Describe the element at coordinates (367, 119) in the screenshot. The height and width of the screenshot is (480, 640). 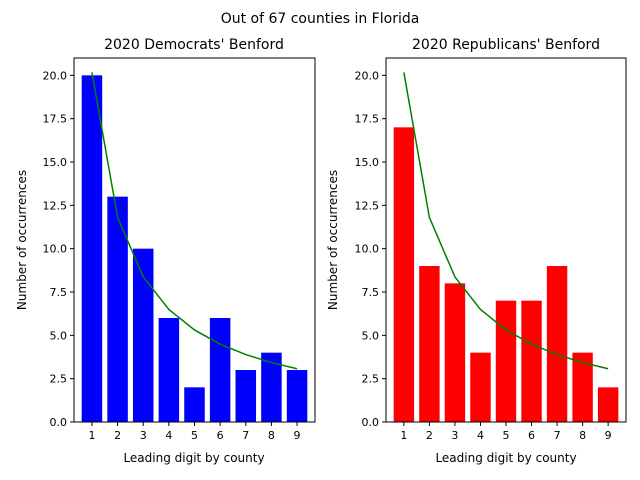
I see `republicans-y-tick-label-7: 17.5` at that location.